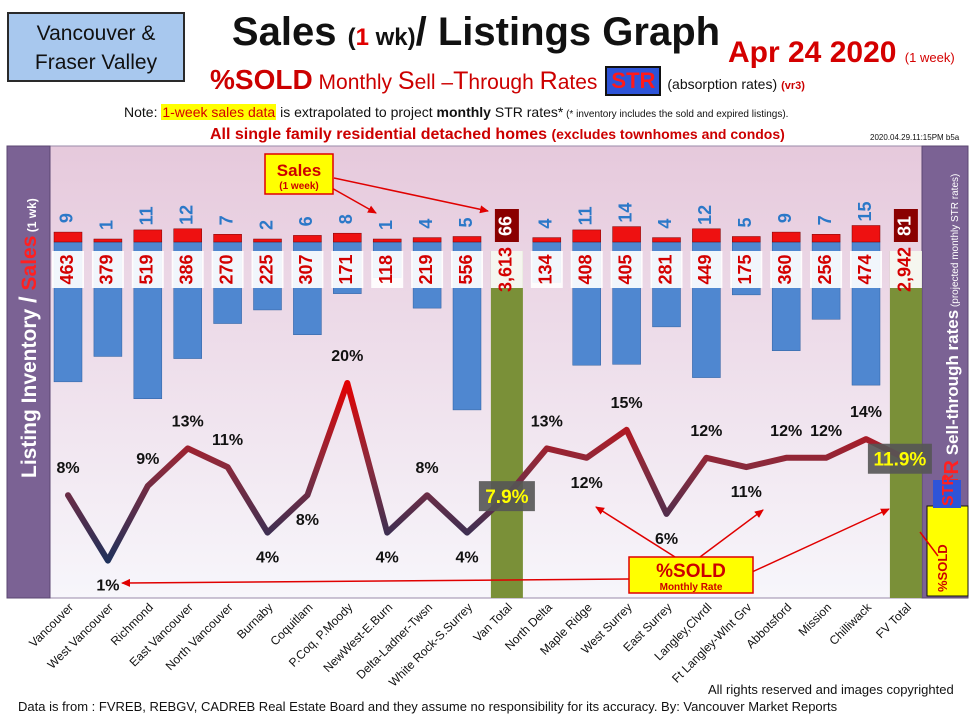 Image resolution: width=974 pixels, height=721 pixels. Describe the element at coordinates (948, 490) in the screenshot. I see `svg-text: STR` at that location.